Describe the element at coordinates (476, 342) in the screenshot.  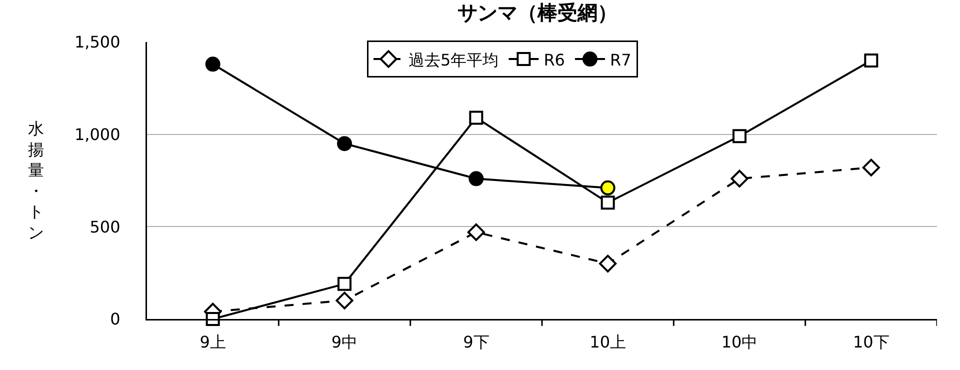
I see `x-tick-label: 9下` at that location.